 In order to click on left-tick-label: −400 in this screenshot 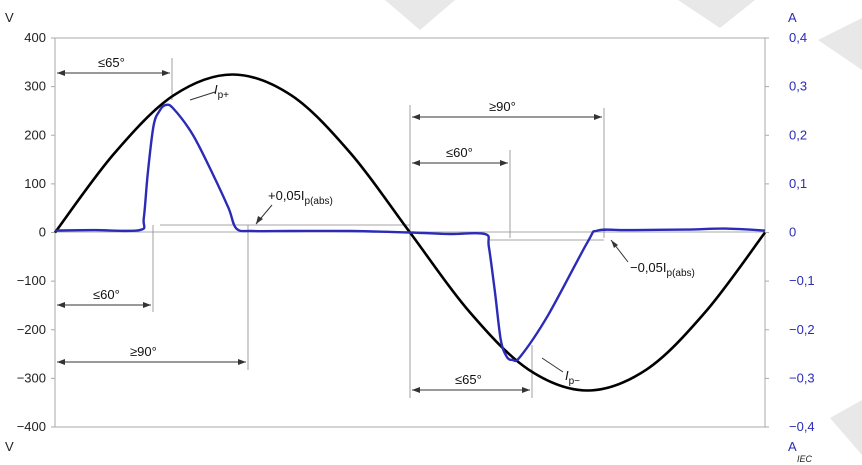, I will do `click(31, 426)`.